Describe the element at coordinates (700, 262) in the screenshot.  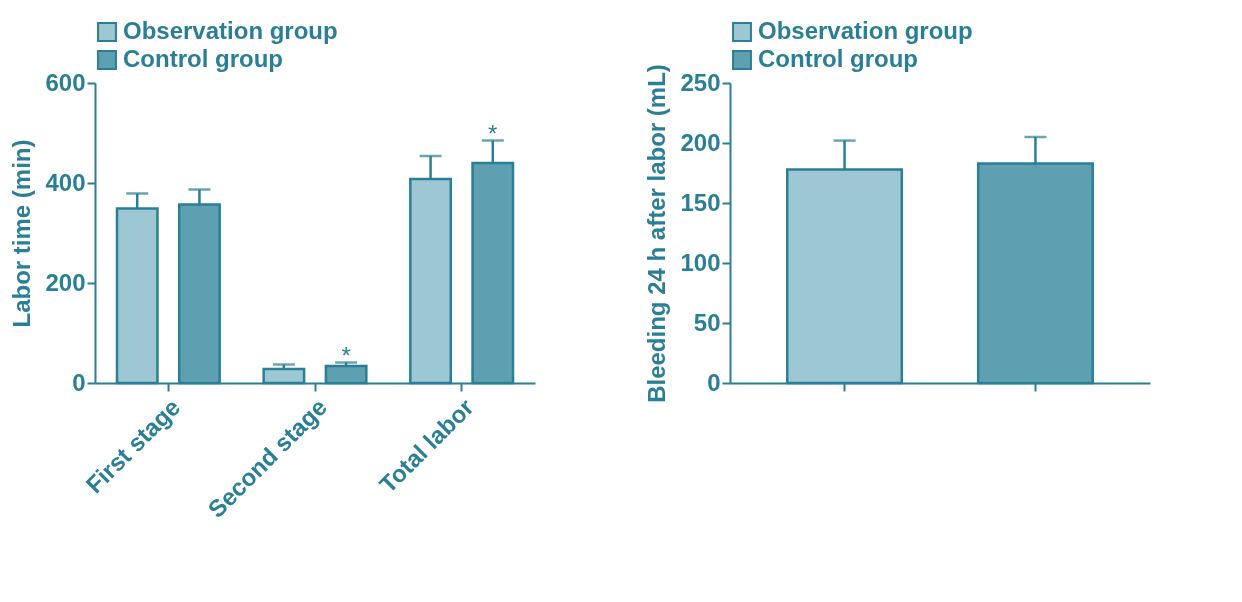
I see `y-tick-label: 100` at that location.